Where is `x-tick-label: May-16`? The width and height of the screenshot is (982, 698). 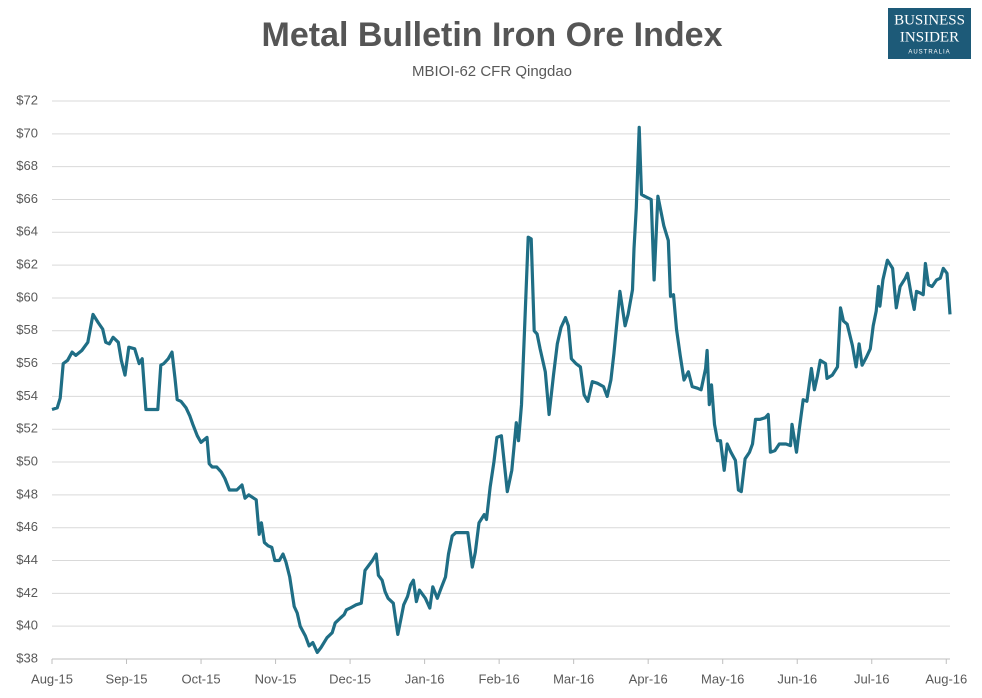
x-tick-label: May-16 is located at coordinates (722, 678).